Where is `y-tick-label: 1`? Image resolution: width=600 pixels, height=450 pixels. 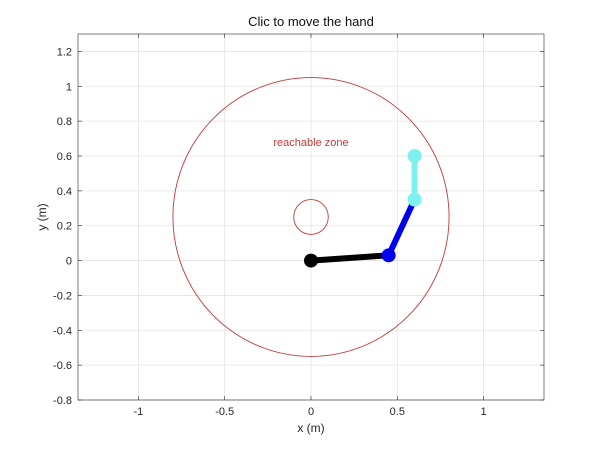 y-tick-label: 1 is located at coordinates (69, 87).